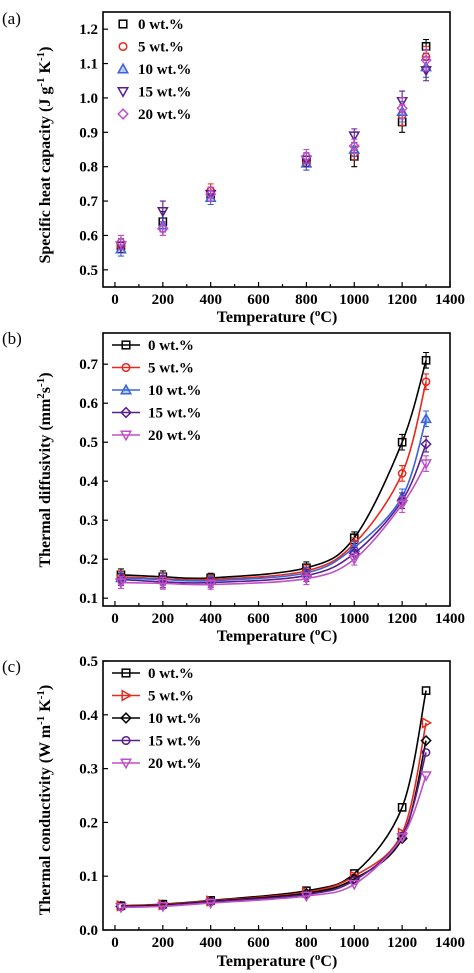  I want to click on y-tick-label: 1.0, so click(88, 99).